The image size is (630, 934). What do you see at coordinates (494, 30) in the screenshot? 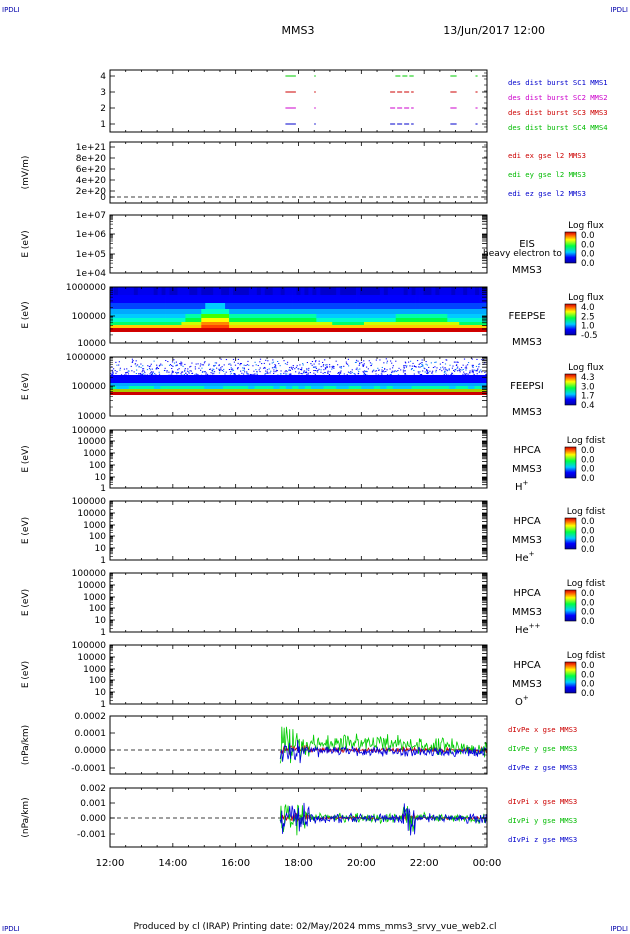
I see `date-title: 13/Jun/2017 12:00` at bounding box center [494, 30].